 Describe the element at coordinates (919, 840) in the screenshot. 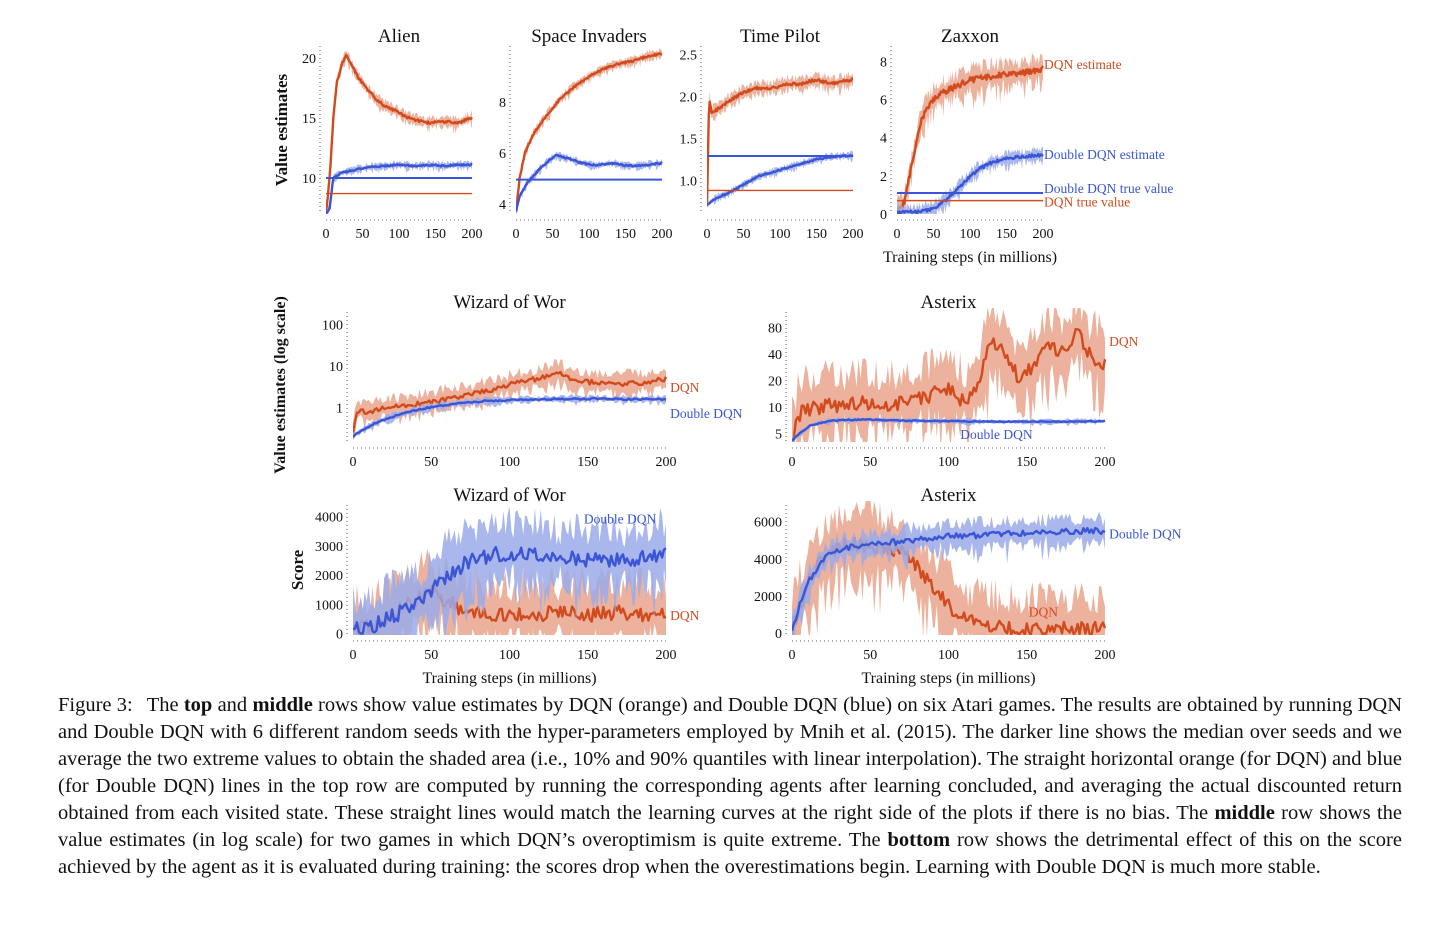

I see `caption-emphasis: bottom` at that location.